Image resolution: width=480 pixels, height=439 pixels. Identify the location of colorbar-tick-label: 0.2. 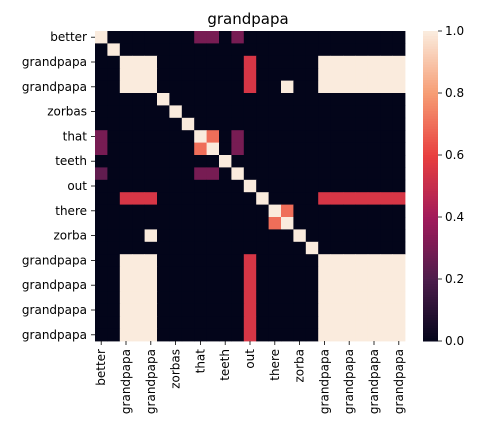
(454, 279).